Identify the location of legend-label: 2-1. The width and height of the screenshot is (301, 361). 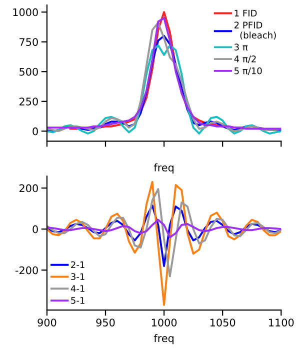
(77, 264).